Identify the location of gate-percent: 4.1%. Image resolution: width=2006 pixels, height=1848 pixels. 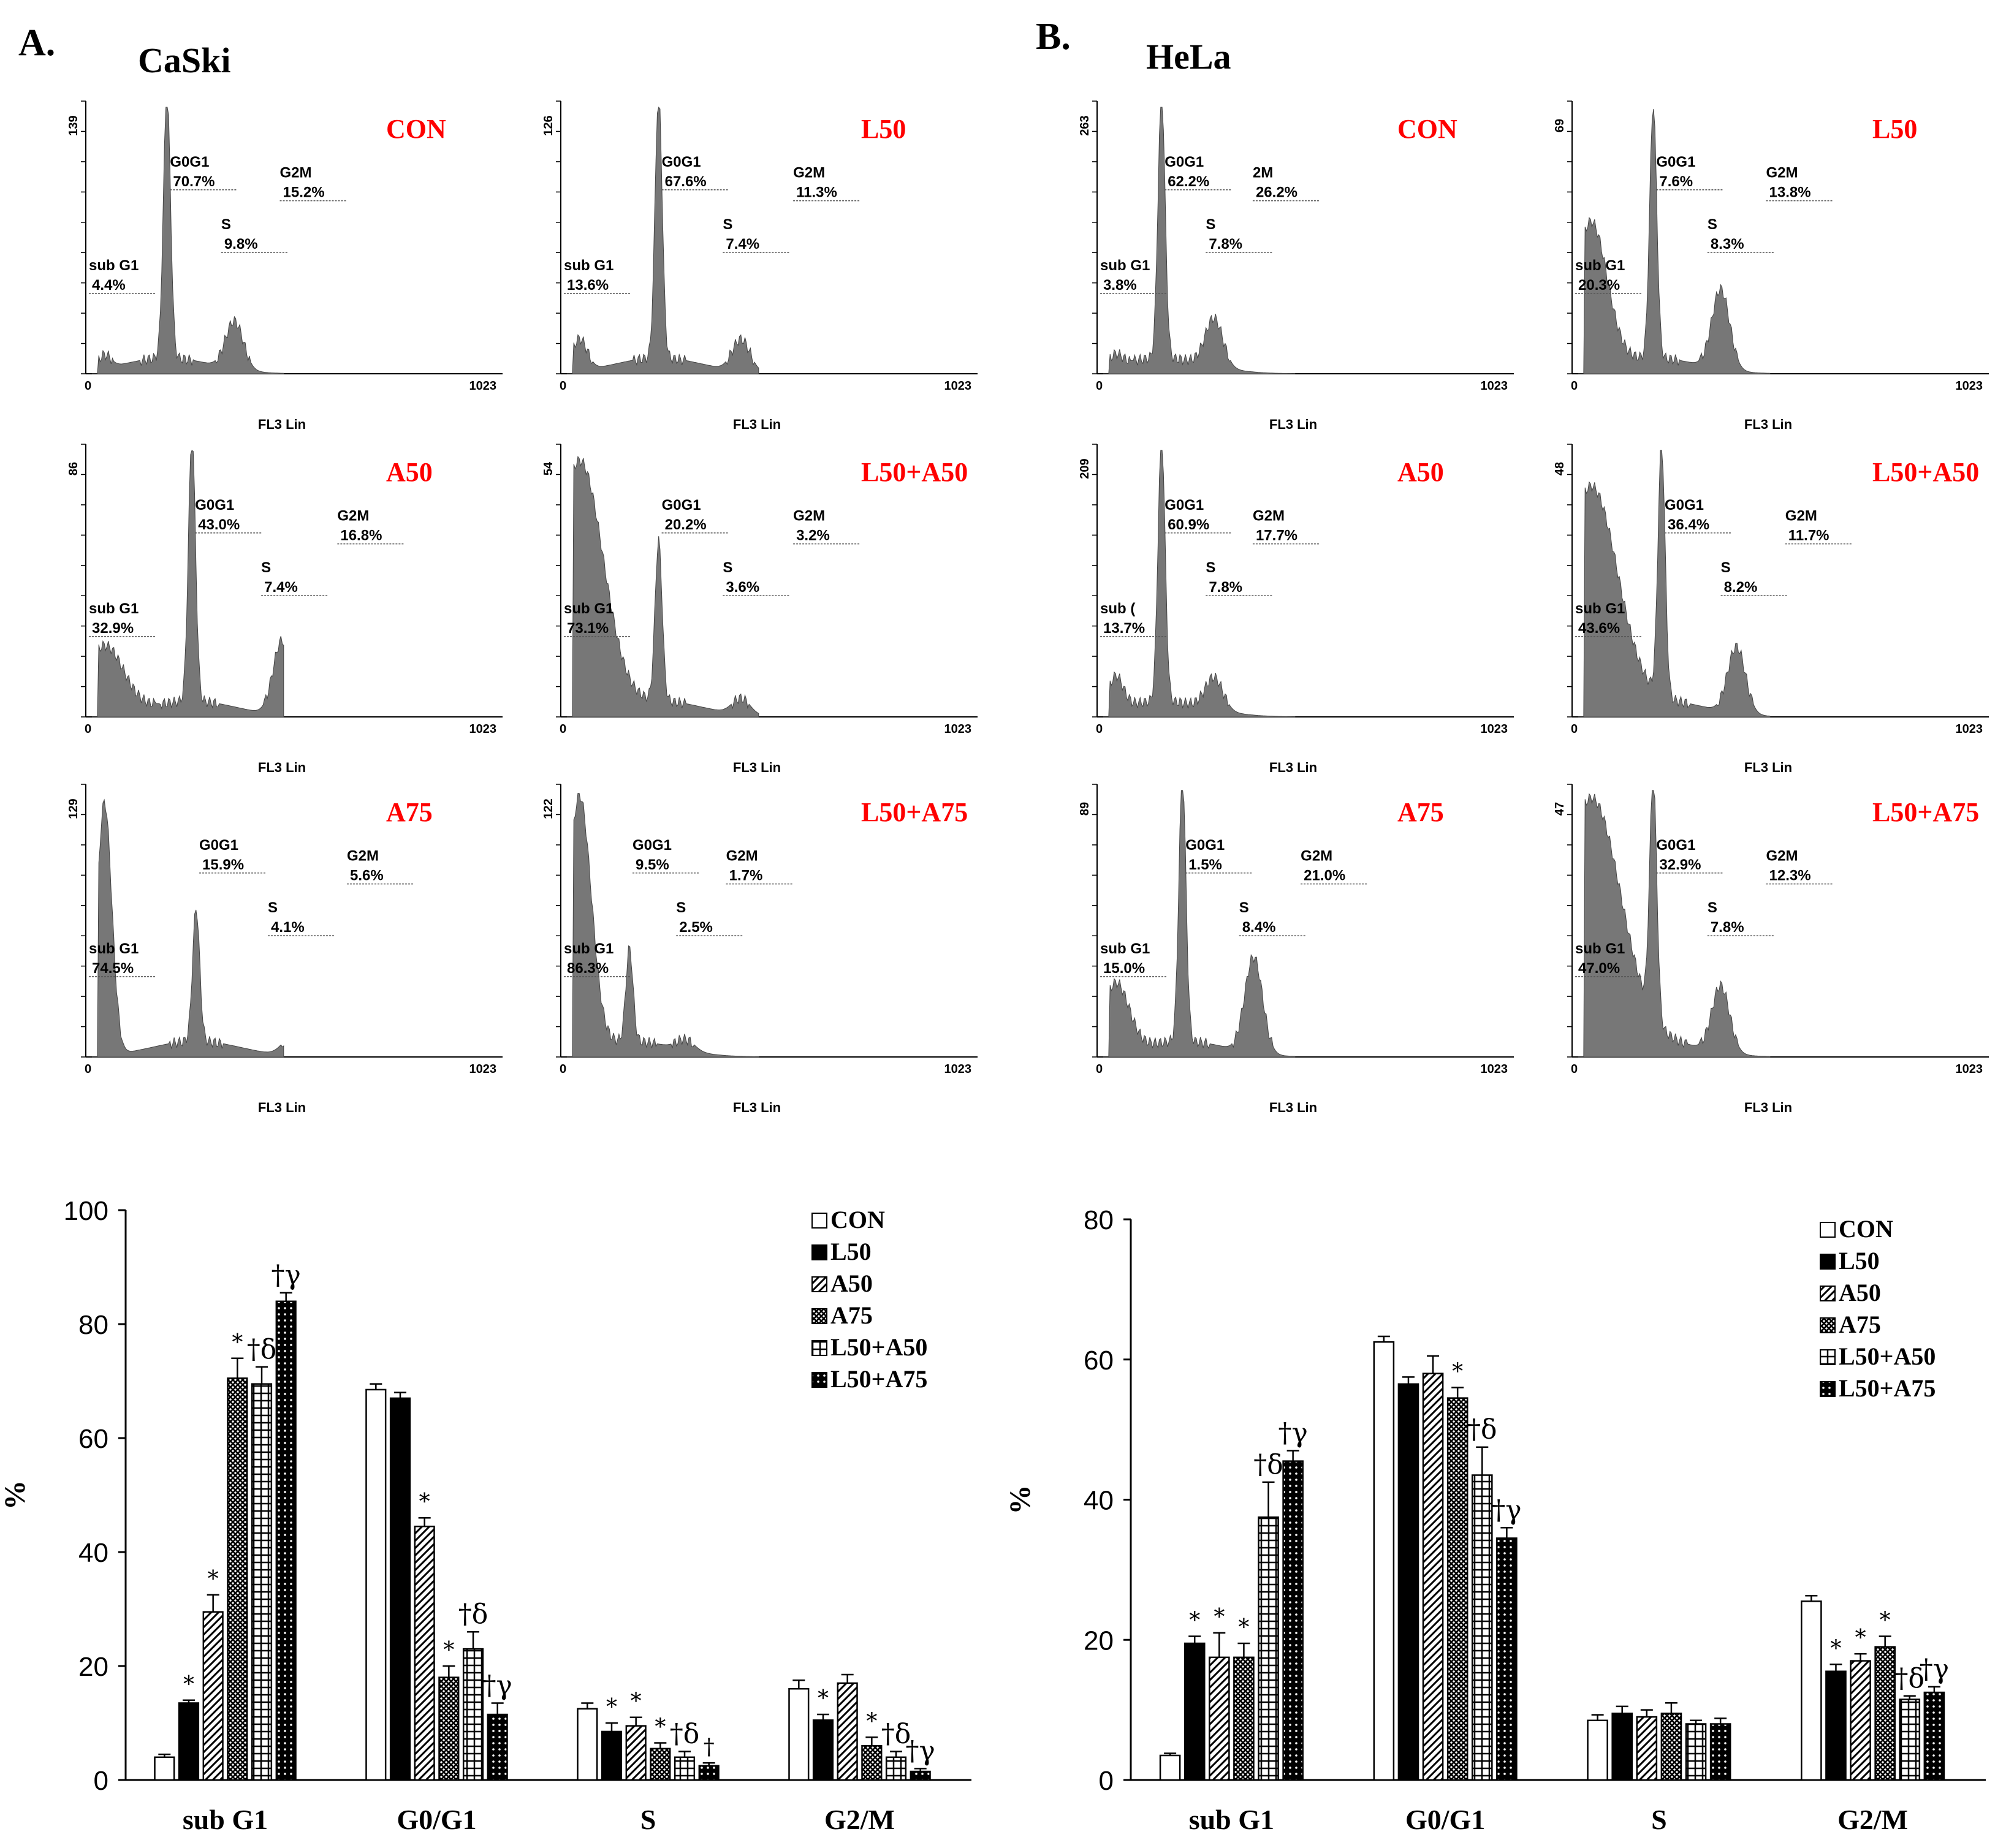
(288, 927).